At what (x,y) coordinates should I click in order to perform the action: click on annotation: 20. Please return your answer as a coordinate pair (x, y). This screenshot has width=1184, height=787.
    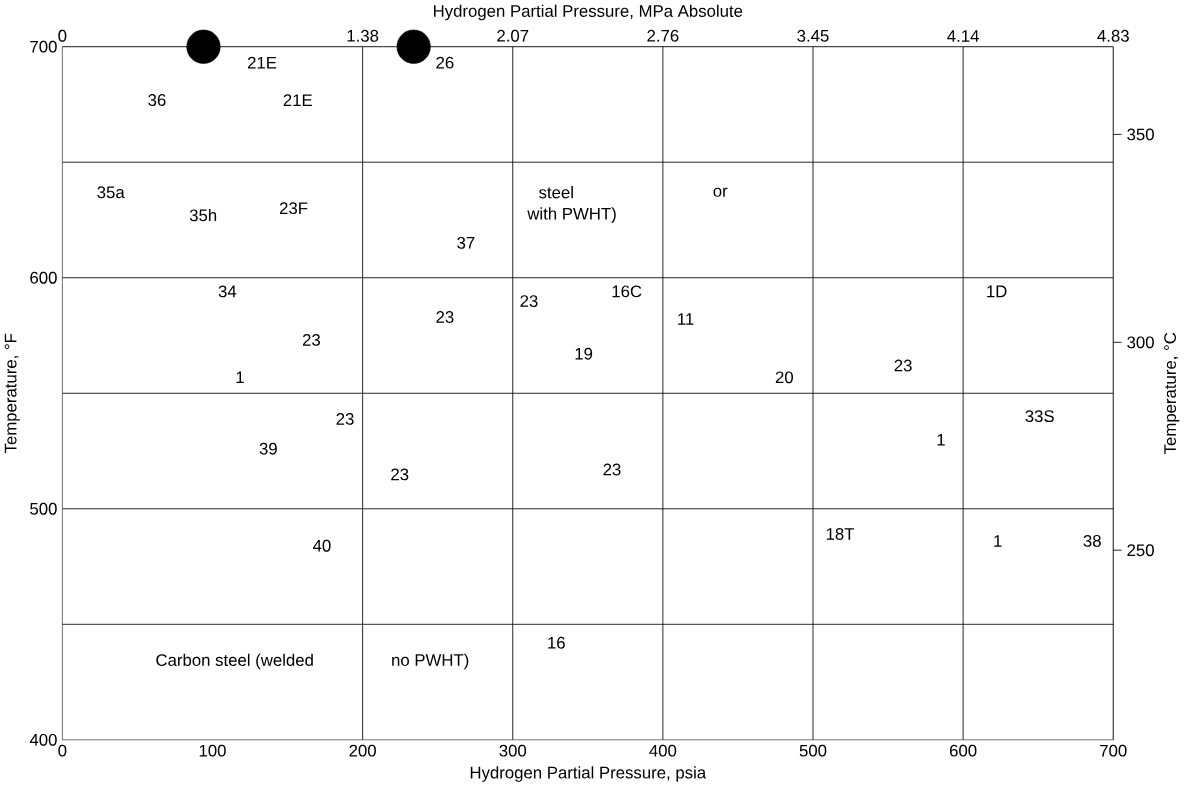
    Looking at the image, I should click on (784, 377).